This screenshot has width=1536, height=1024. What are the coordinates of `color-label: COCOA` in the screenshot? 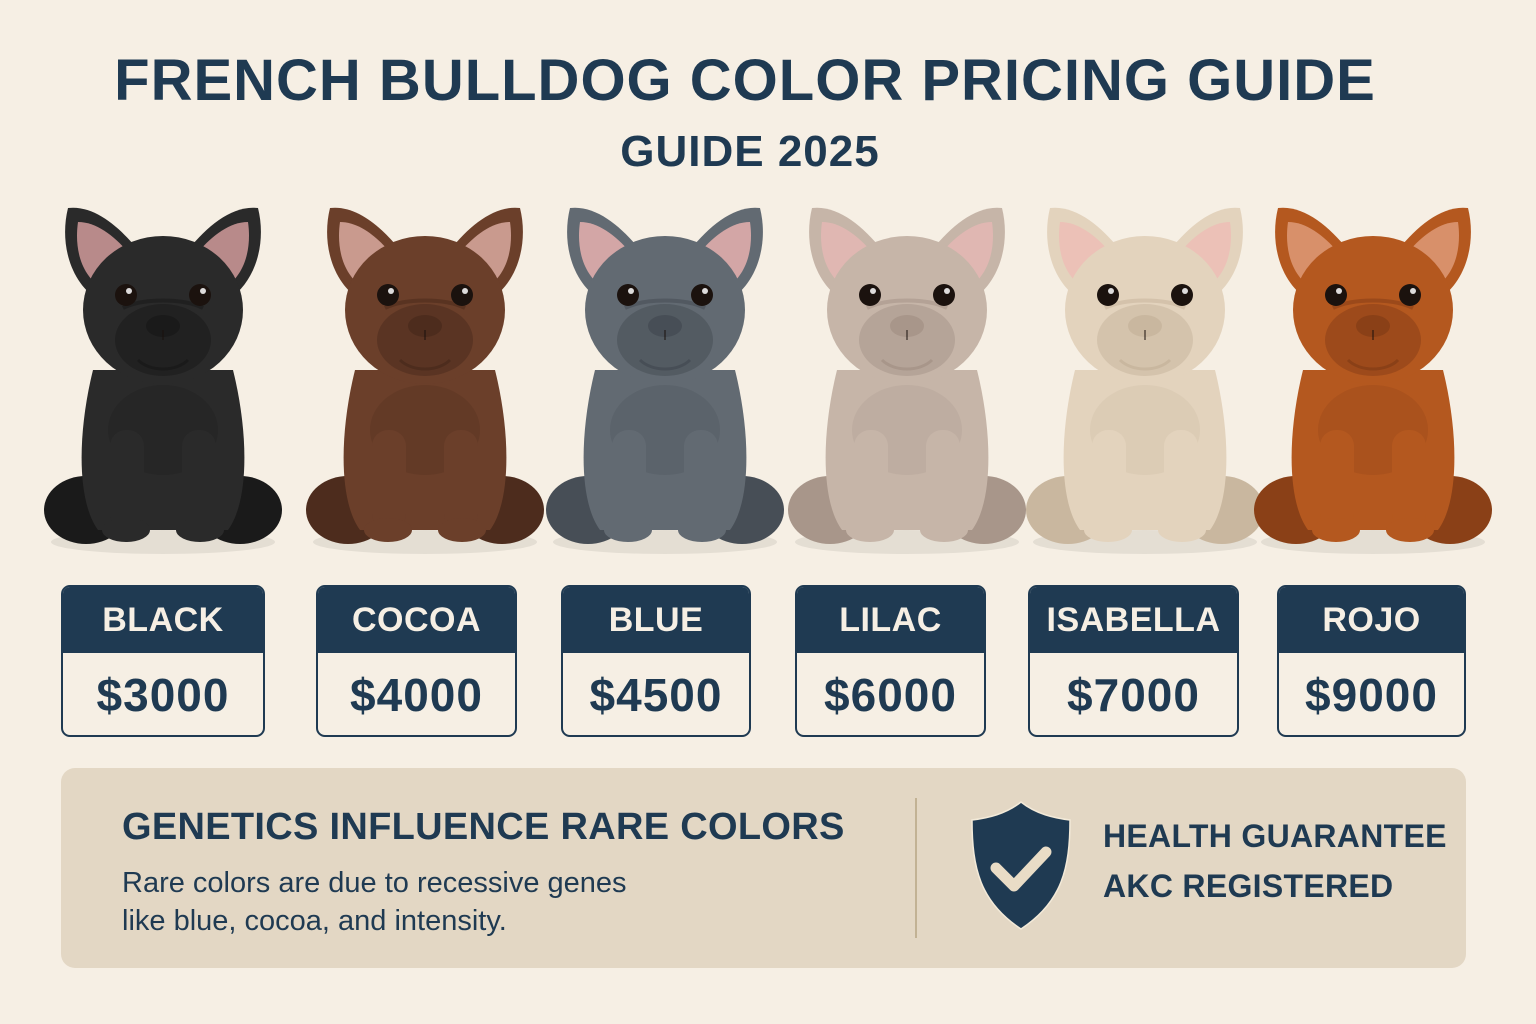 It's located at (416, 620).